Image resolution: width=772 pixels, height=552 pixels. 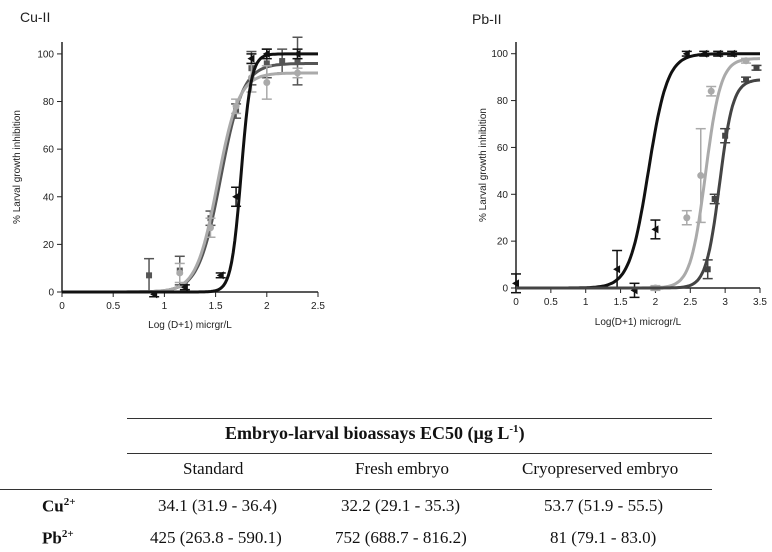 I want to click on row-label-pb-sup: 2+, so click(x=67, y=534).